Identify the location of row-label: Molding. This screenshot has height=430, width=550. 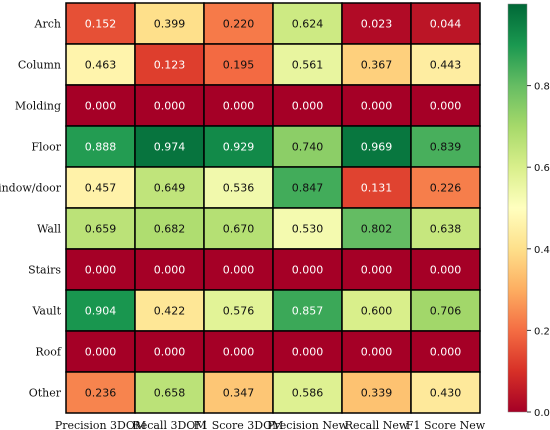
(38, 106).